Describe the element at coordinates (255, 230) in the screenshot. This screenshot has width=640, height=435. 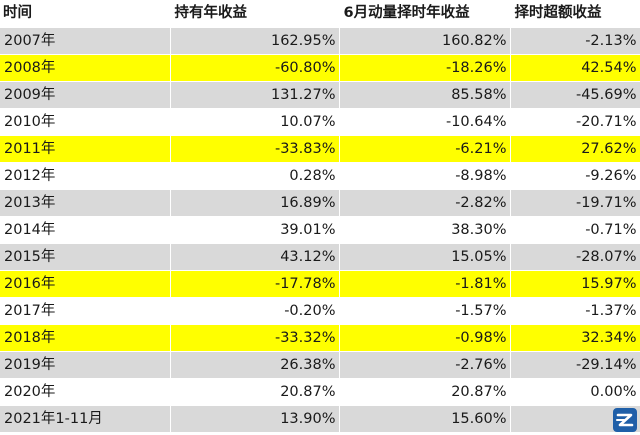
I see `cell-hold-return: 39.01%` at that location.